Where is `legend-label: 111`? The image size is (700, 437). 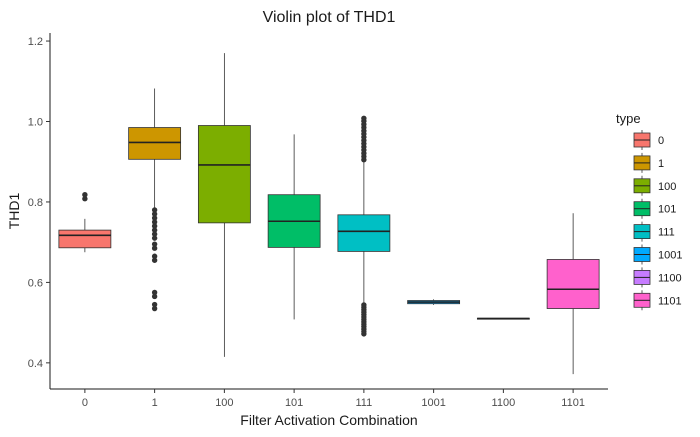 legend-label: 111 is located at coordinates (666, 233).